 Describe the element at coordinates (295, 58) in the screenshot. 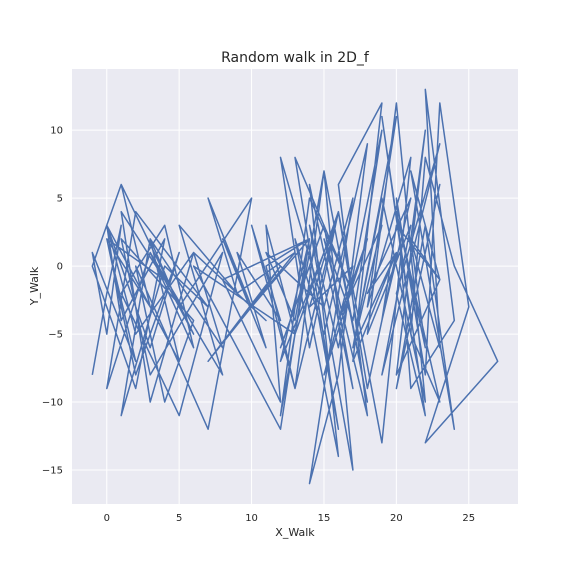

I see `chart-title: Random walk in 2D_f` at that location.